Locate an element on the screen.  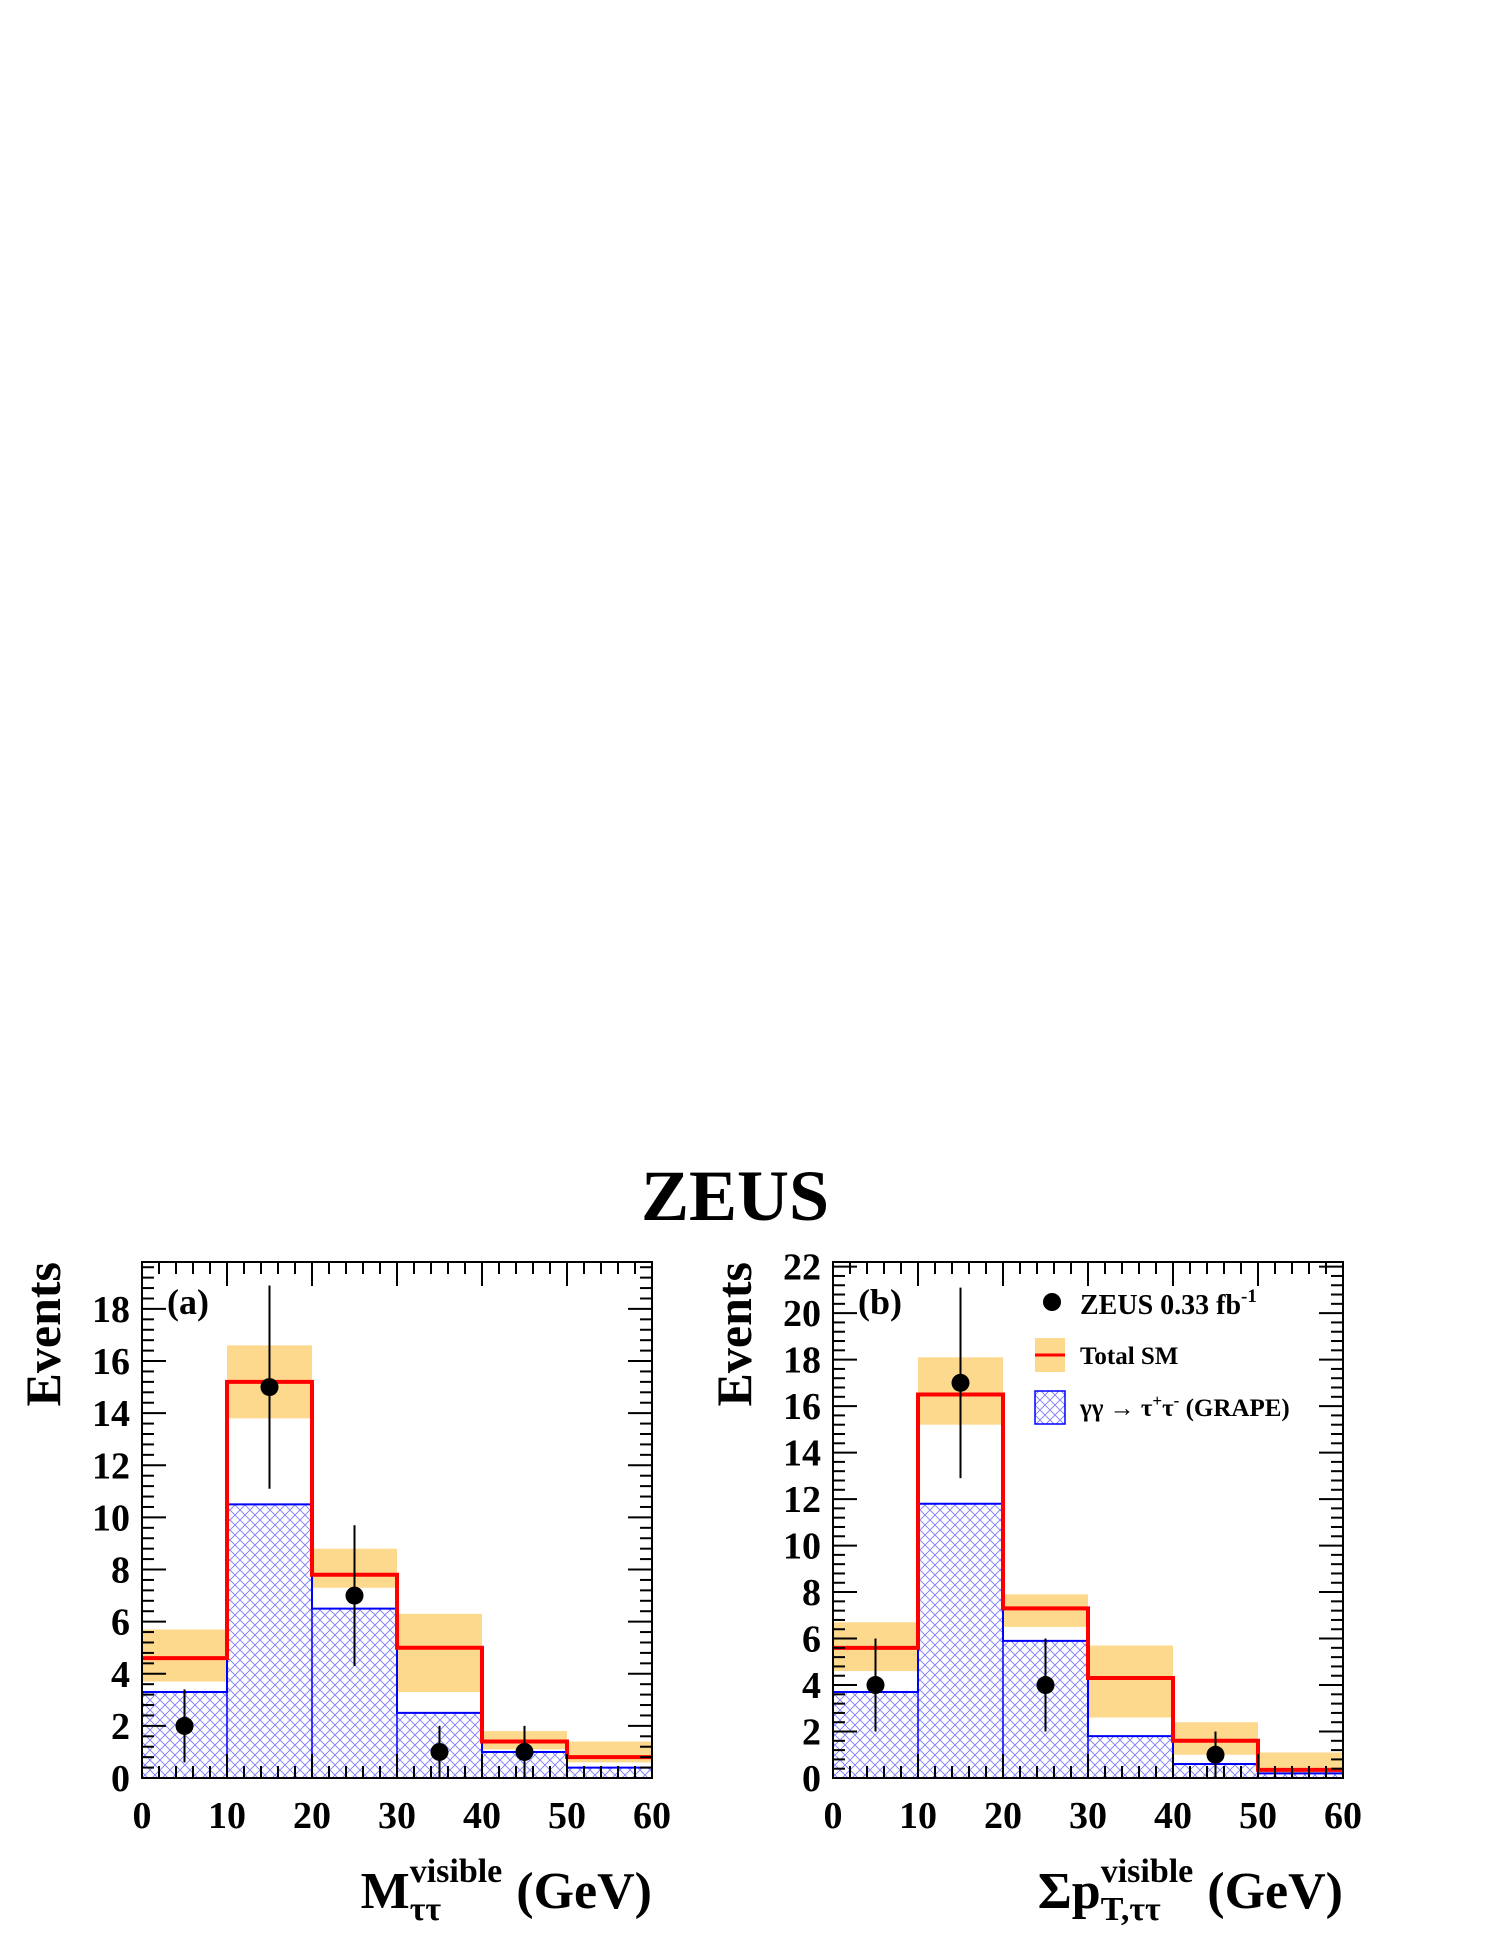
panel-label-b: (b) is located at coordinates (880, 1302).